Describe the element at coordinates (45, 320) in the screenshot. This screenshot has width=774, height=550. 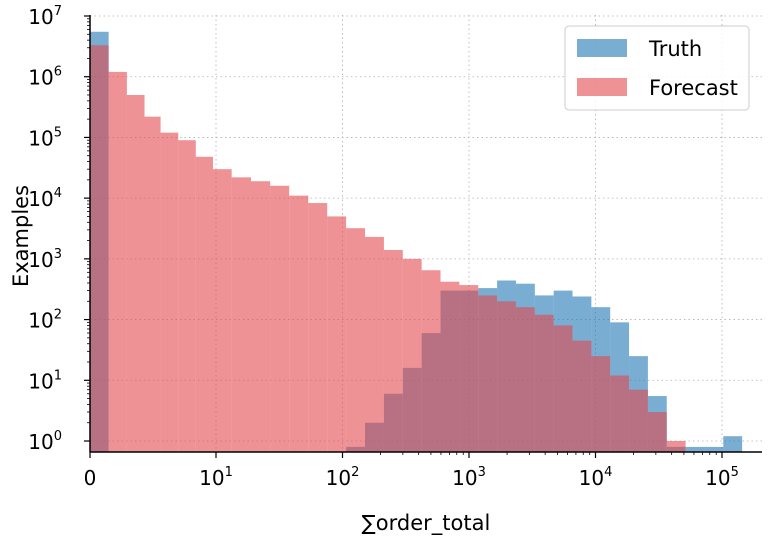
I see `y-tick-label: 102` at that location.